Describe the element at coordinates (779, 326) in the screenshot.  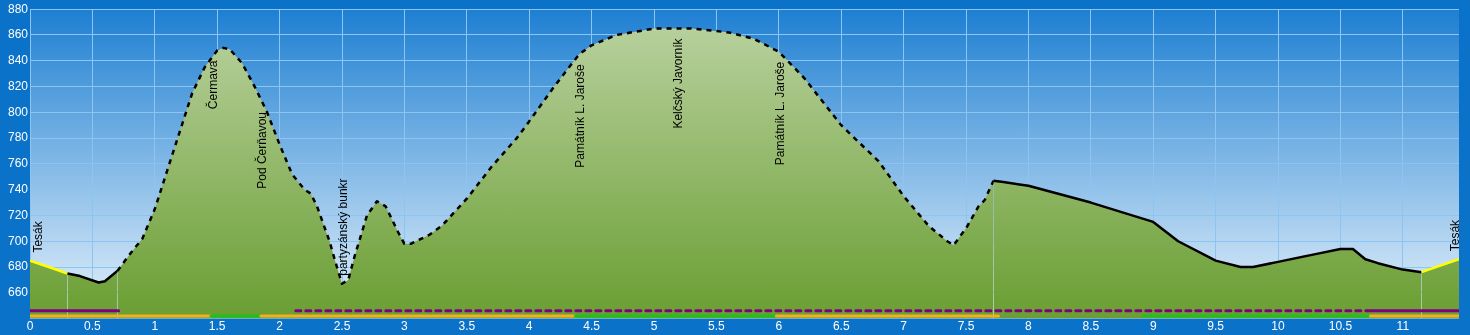
I see `x-tick-label: 6` at that location.